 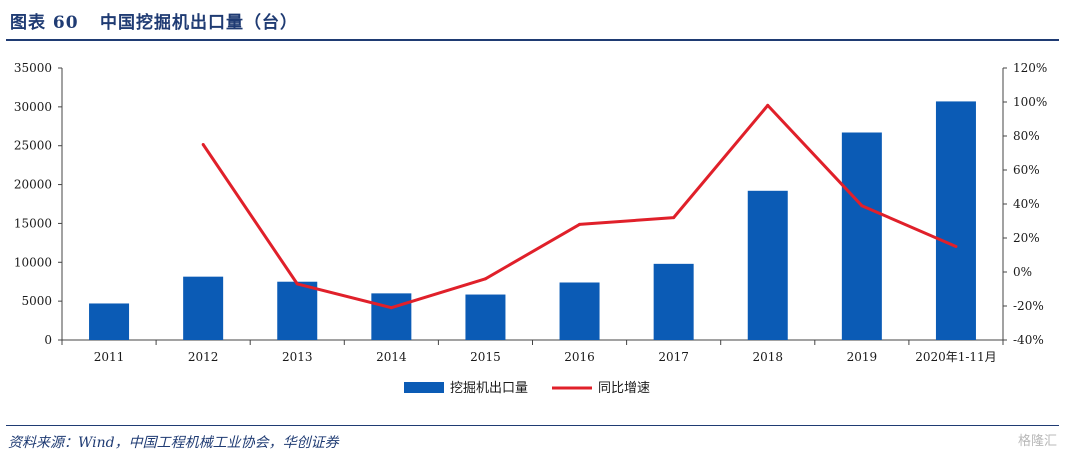 What do you see at coordinates (1022, 272) in the screenshot?
I see `y-right-tick-label: 0%` at bounding box center [1022, 272].